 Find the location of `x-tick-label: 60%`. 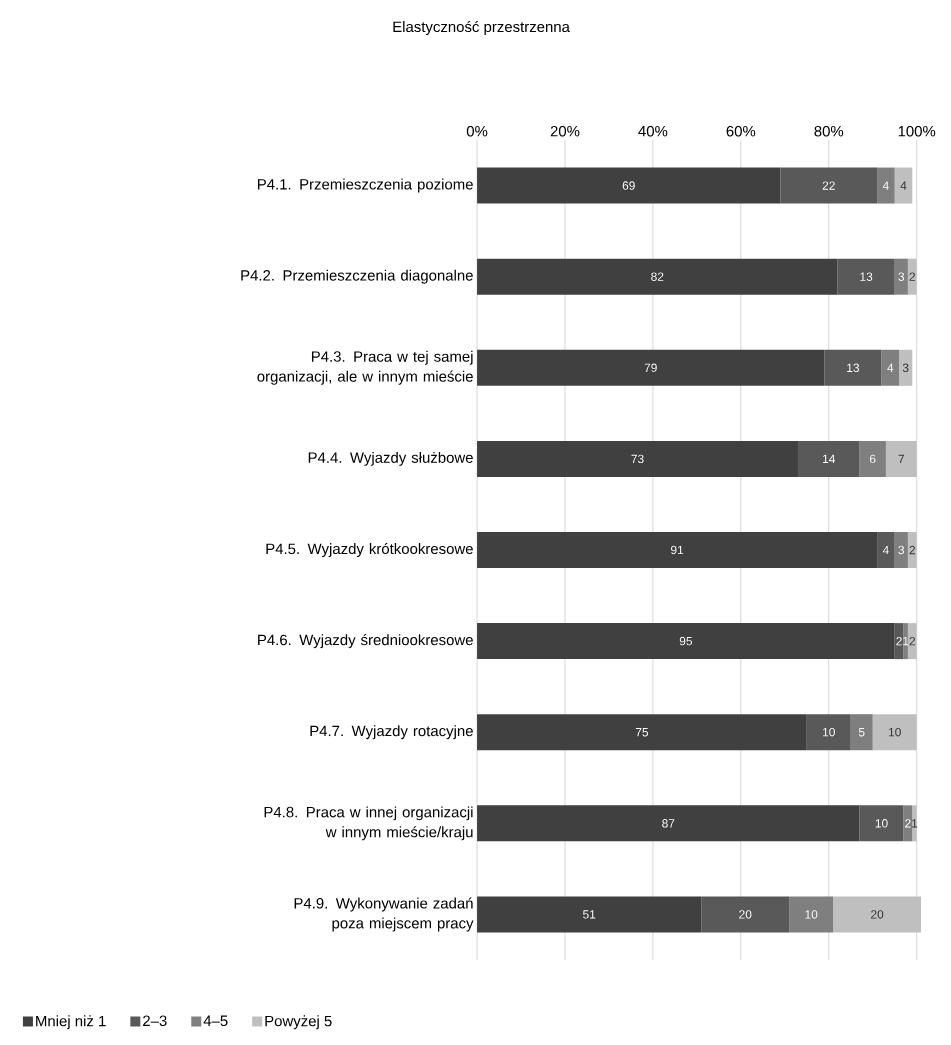

x-tick-label: 60% is located at coordinates (741, 131).